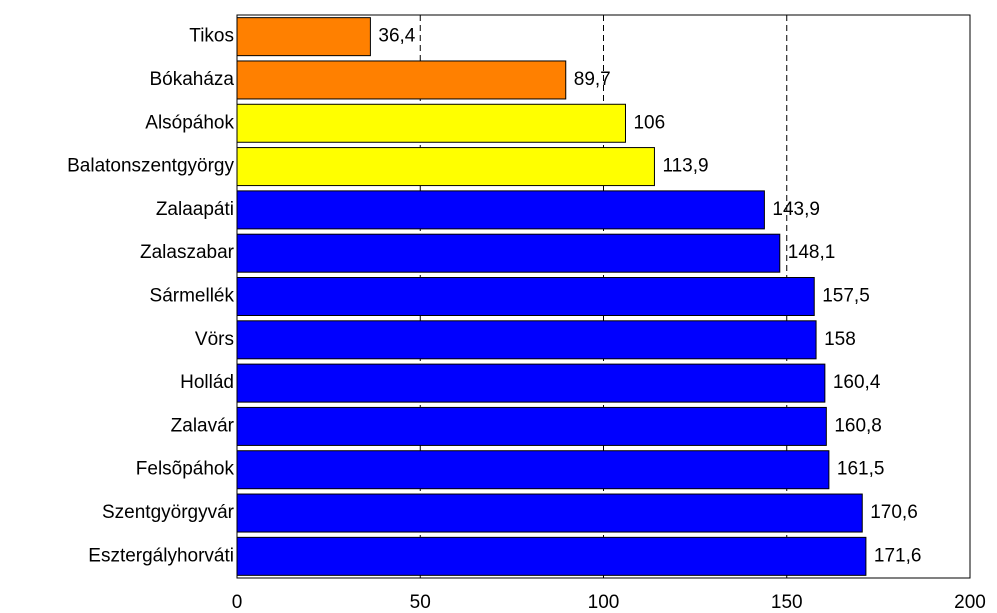  I want to click on value-label: 160,4, so click(857, 382).